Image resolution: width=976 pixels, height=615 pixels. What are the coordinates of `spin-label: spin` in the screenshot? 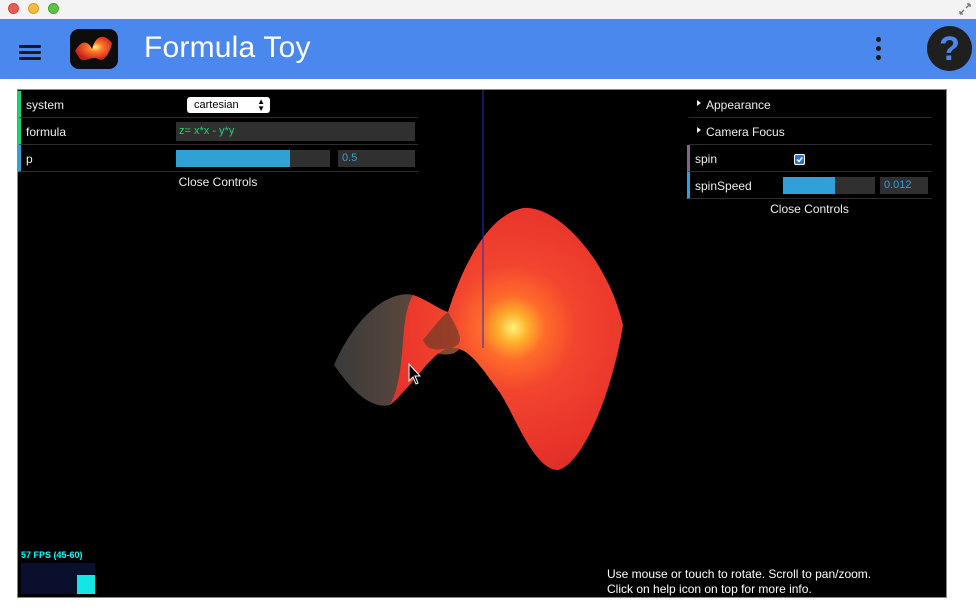 It's located at (706, 159).